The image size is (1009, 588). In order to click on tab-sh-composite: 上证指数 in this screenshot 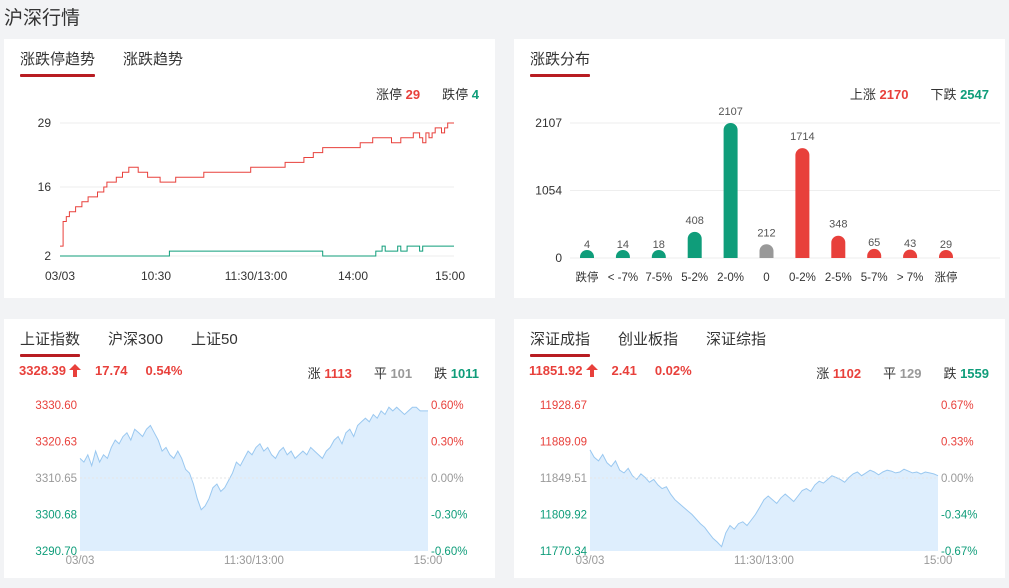, I will do `click(50, 342)`.